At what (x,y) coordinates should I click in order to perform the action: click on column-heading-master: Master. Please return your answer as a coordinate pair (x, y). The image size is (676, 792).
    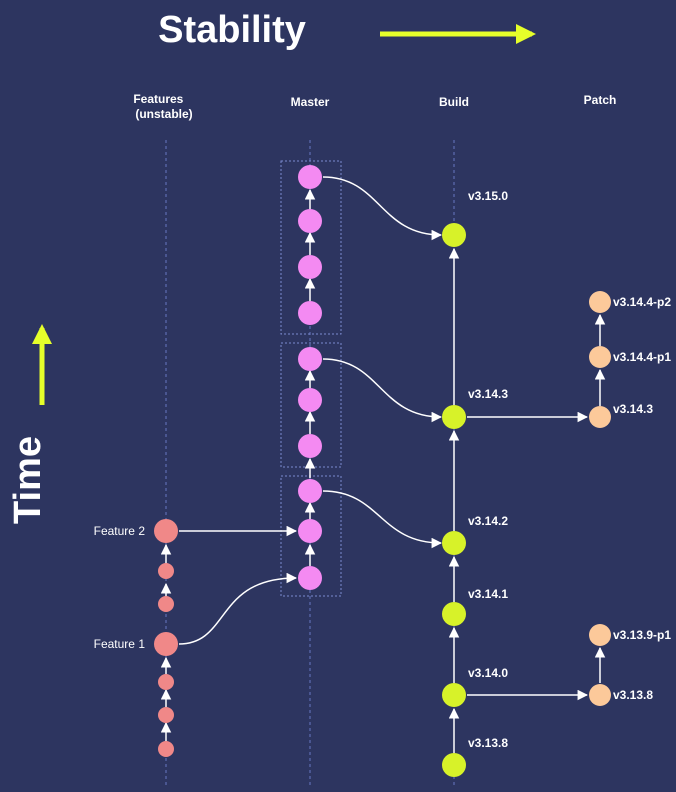
    Looking at the image, I should click on (310, 102).